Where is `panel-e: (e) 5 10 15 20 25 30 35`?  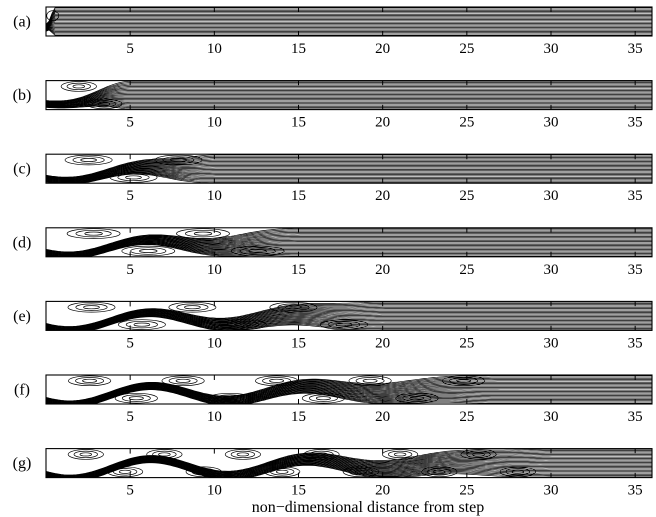
panel-e: (e) 5 10 15 20 25 30 35 is located at coordinates (333, 325).